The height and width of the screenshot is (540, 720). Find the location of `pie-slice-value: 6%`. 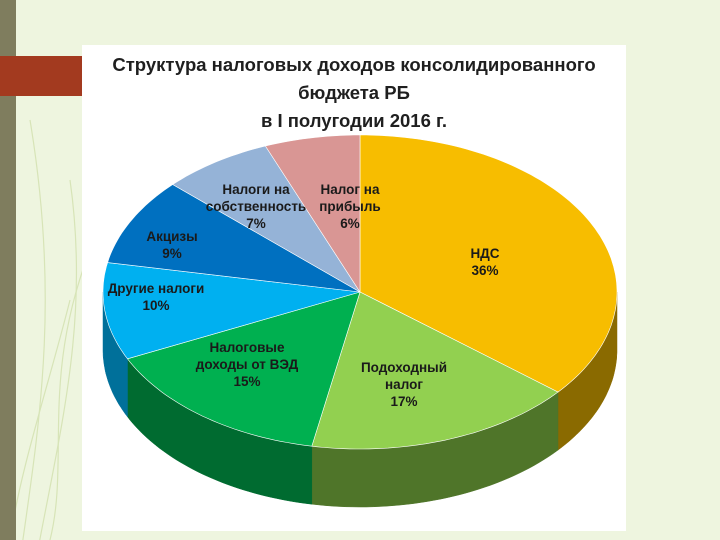

pie-slice-value: 6% is located at coordinates (350, 223).